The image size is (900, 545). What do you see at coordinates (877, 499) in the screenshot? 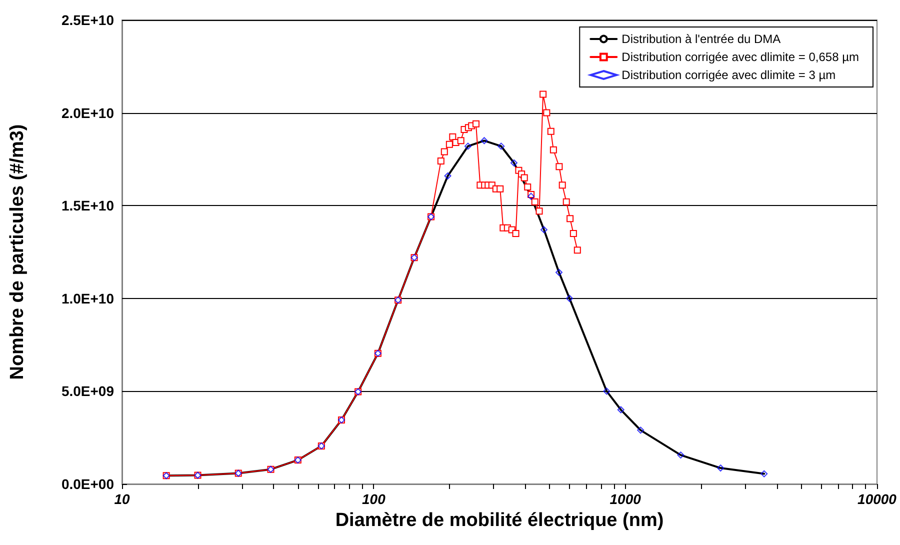
I see `x-tick-label: 10000` at bounding box center [877, 499].